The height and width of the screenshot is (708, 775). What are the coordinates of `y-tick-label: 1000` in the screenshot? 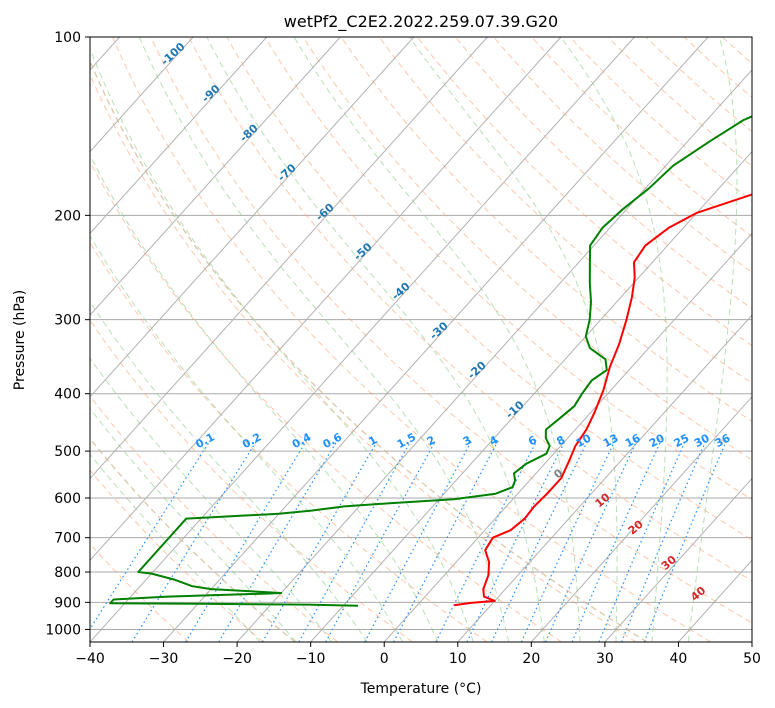 It's located at (63, 630).